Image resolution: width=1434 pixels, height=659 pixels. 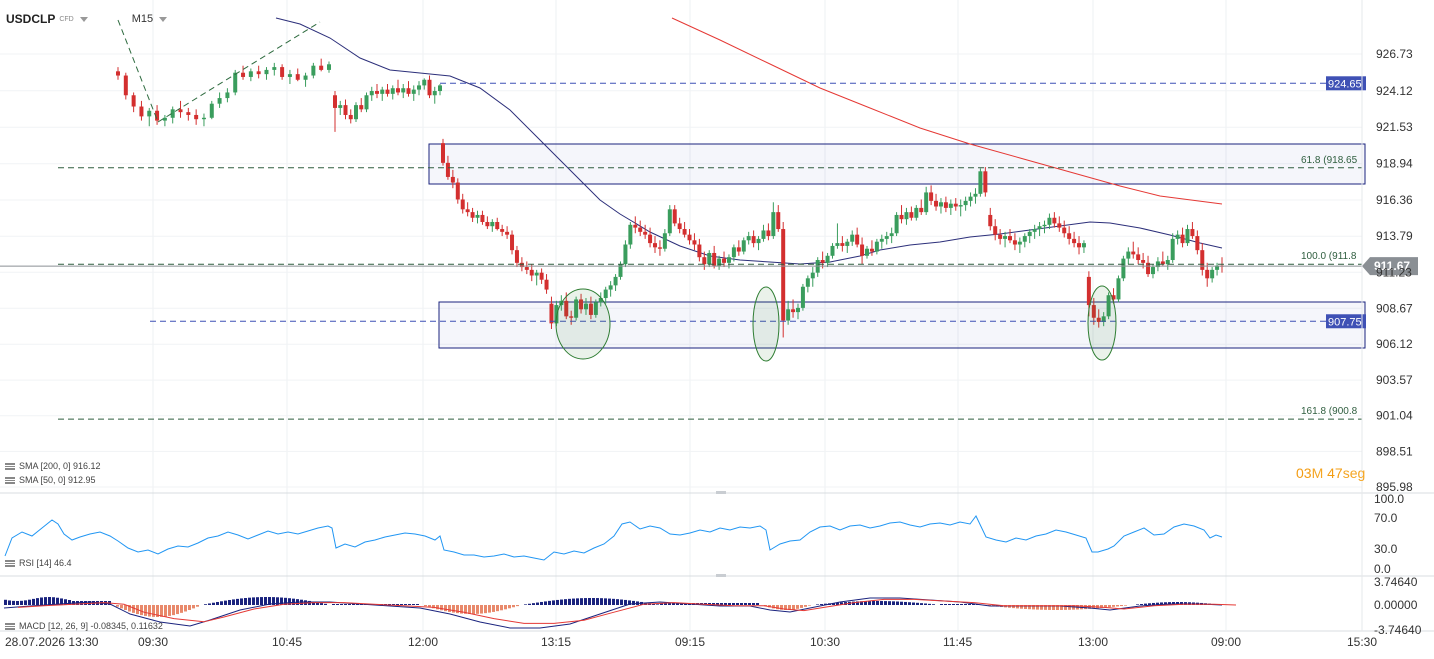 I want to click on price-axis-label: 918.94, so click(x=1394, y=164).